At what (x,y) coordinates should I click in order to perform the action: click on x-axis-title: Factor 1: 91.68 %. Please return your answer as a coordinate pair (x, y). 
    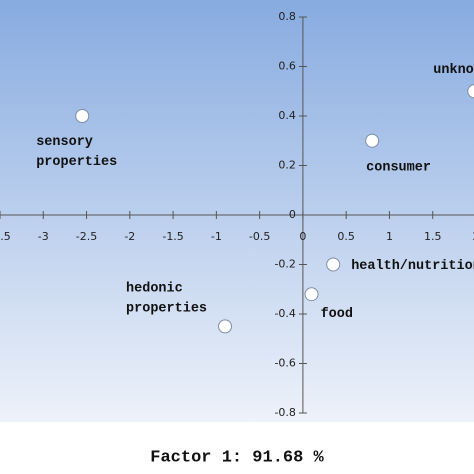
    Looking at the image, I should click on (237, 457).